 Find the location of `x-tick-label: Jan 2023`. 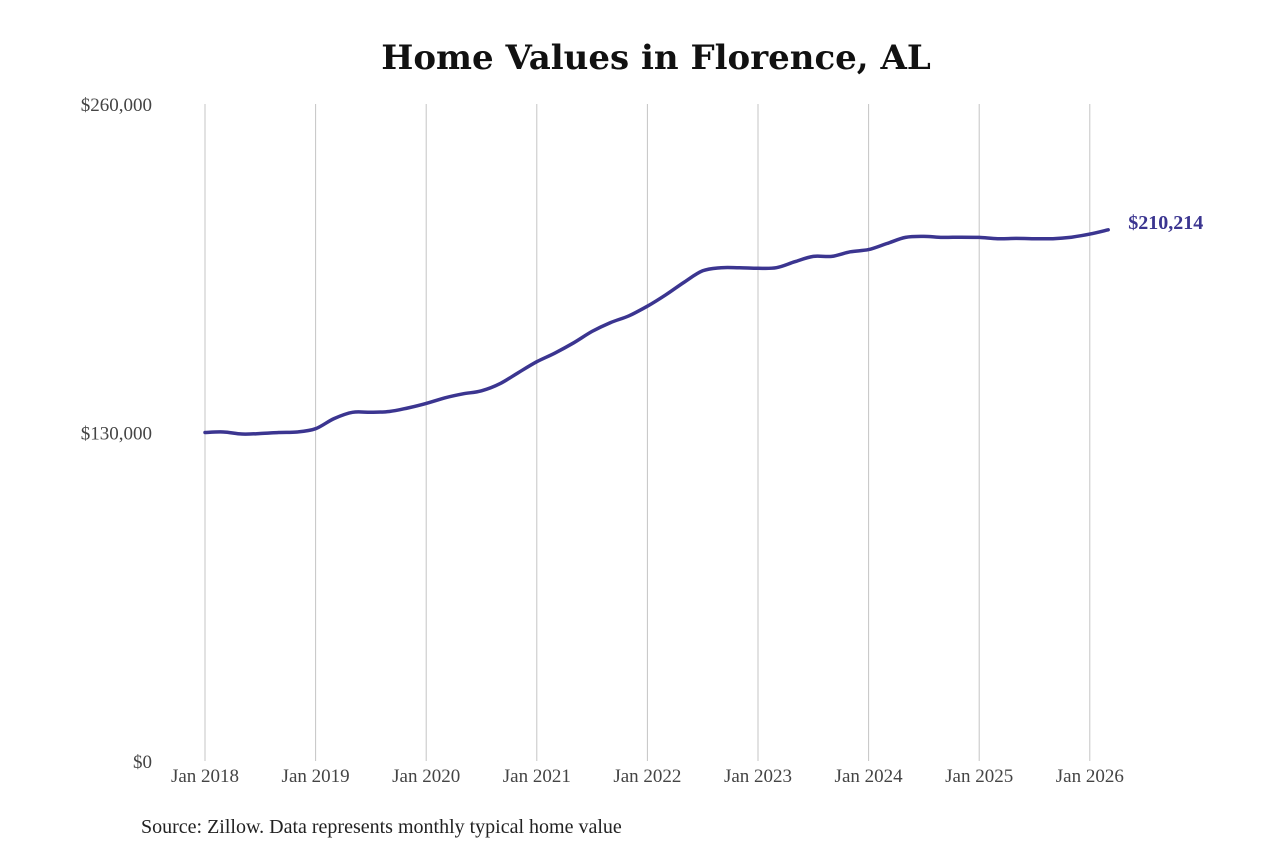

x-tick-label: Jan 2023 is located at coordinates (758, 776).